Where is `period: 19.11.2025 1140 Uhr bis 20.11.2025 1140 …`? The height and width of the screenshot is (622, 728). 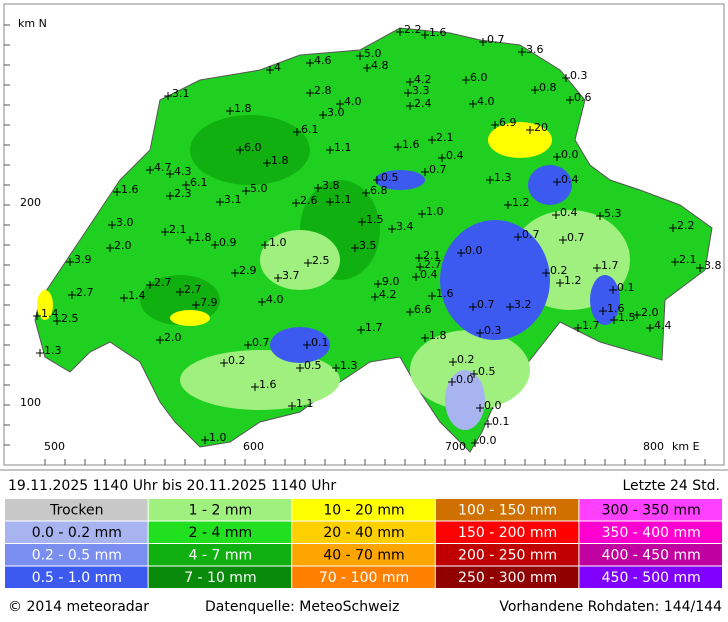
period: 19.11.2025 1140 Uhr bis 20.11.2025 1140 … is located at coordinates (172, 486).